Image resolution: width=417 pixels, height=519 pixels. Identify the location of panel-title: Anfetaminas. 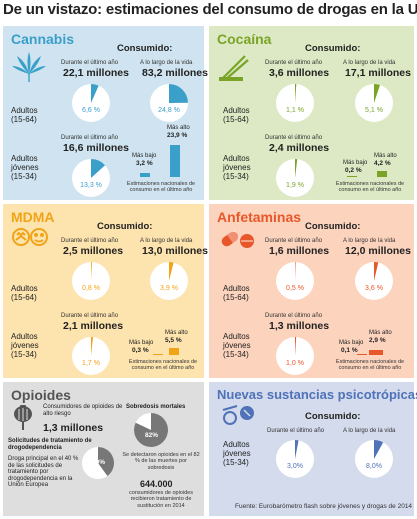
(259, 217).